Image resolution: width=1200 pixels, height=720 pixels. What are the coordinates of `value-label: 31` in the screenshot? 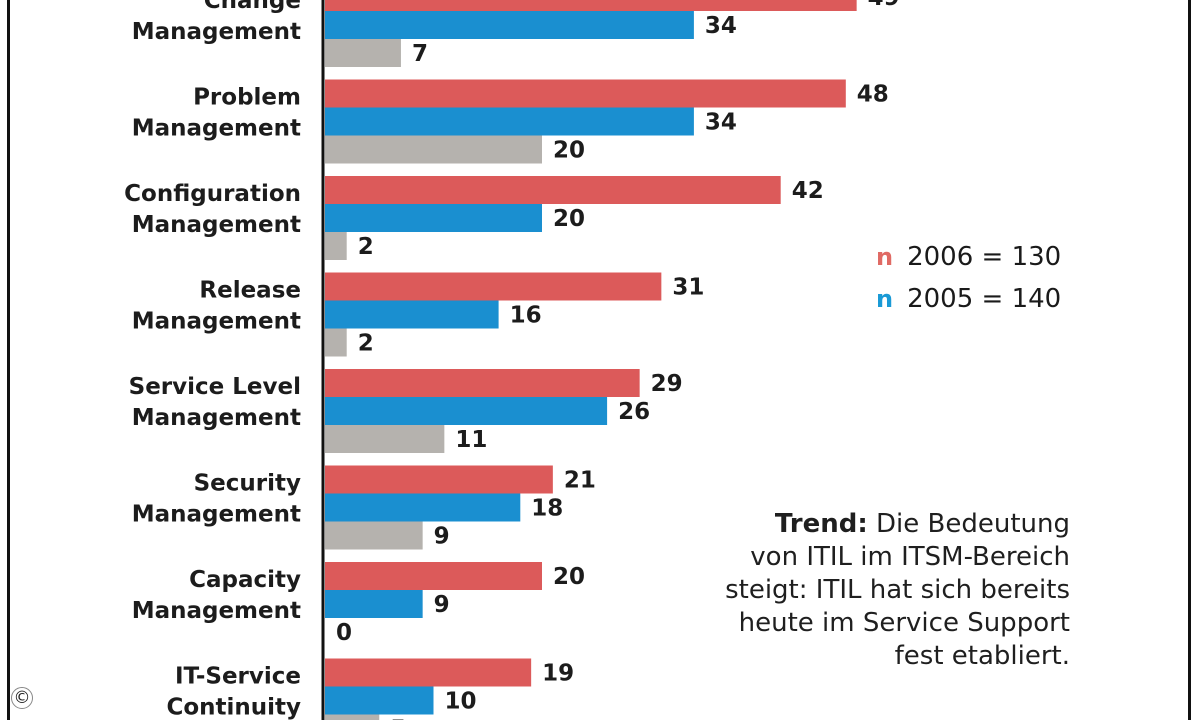 It's located at (688, 288).